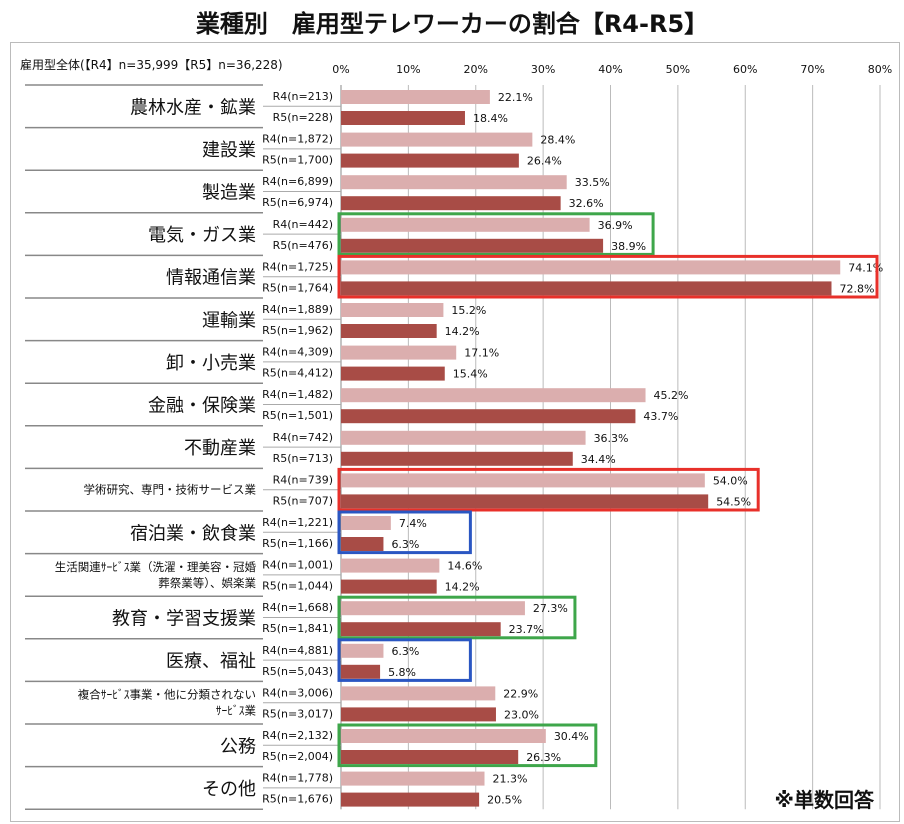 Image resolution: width=904 pixels, height=824 pixels. I want to click on r5-sample-label: R5(n=1,841), so click(297, 628).